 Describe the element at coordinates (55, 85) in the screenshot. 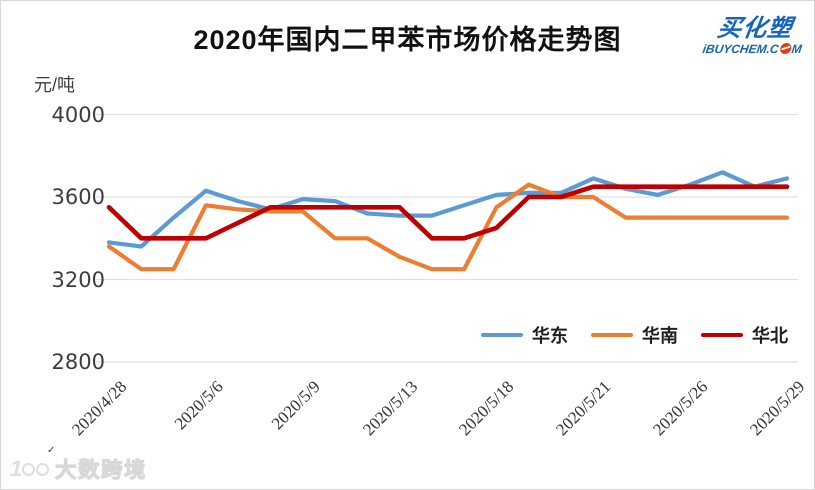

I see `y-axis-unit-label: 元/吨` at that location.